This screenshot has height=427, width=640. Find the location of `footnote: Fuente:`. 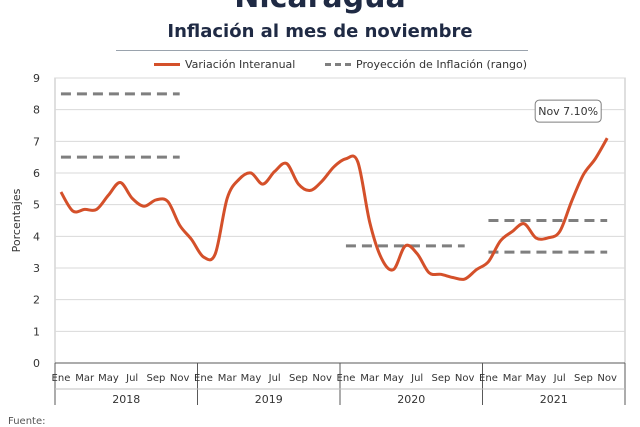

footnote: Fuente: is located at coordinates (26, 421).